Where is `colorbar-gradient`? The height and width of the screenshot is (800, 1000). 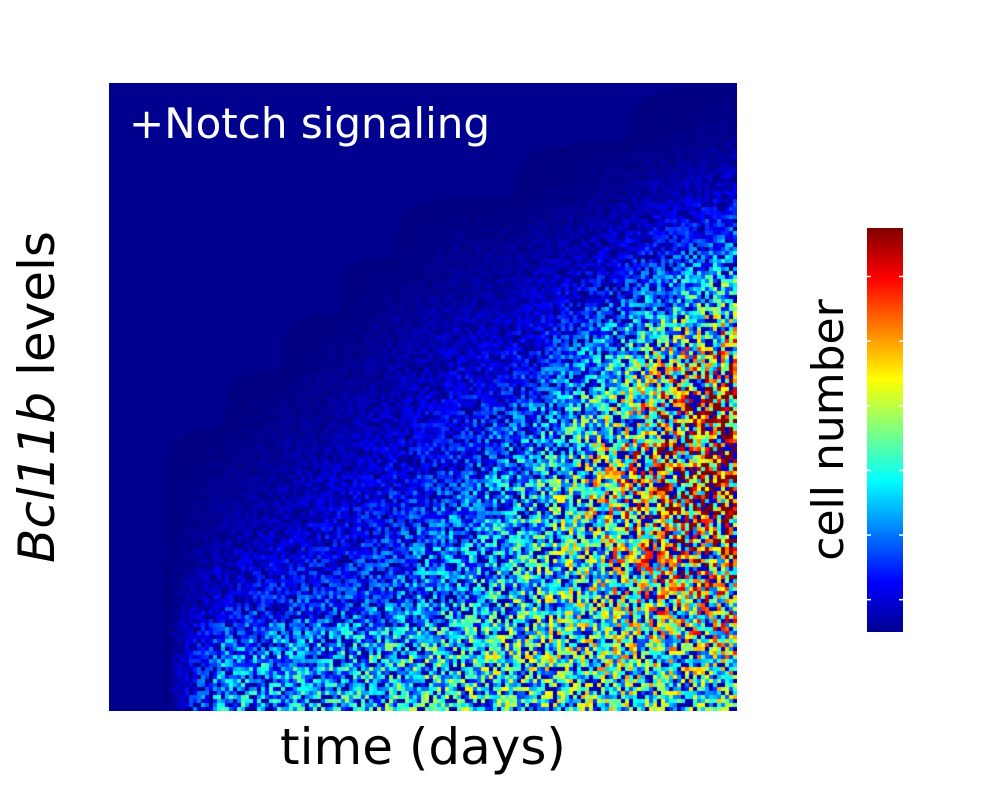 colorbar-gradient is located at coordinates (885, 430).